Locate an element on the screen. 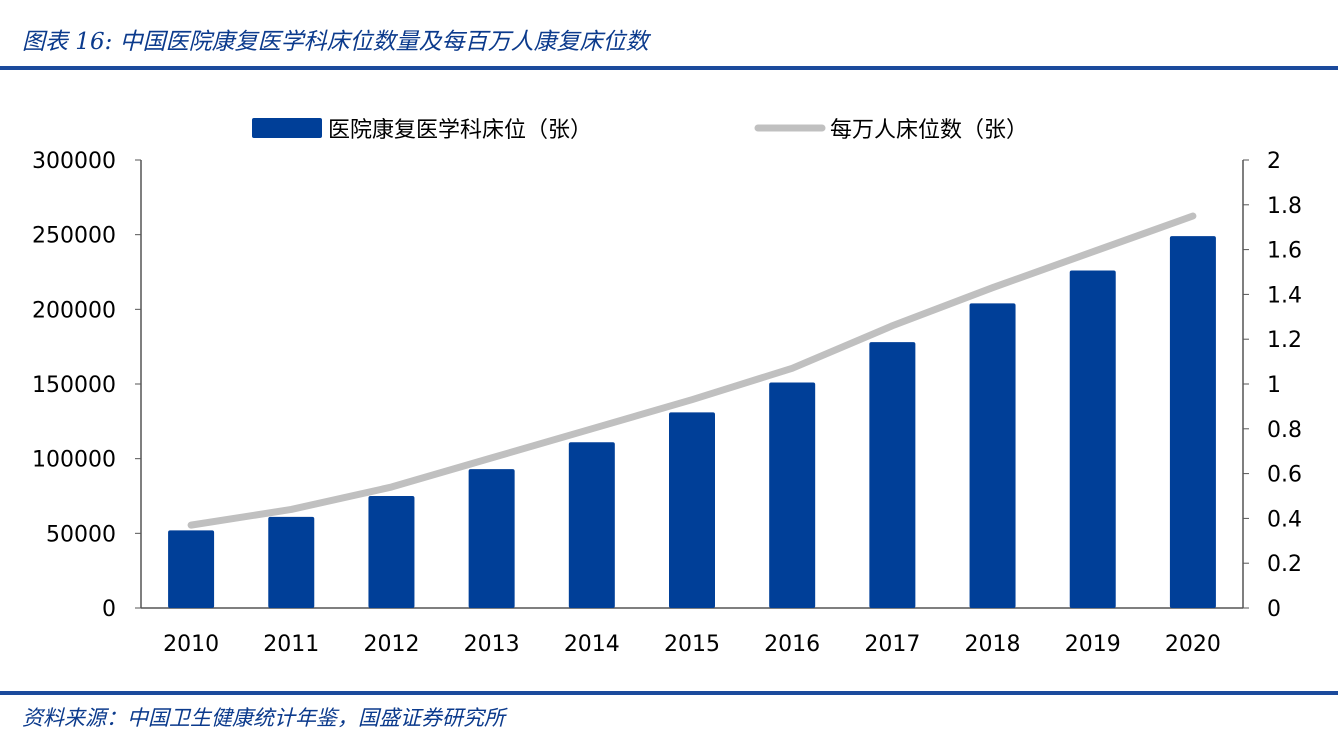  x-tick-label: 2010 is located at coordinates (191, 644).